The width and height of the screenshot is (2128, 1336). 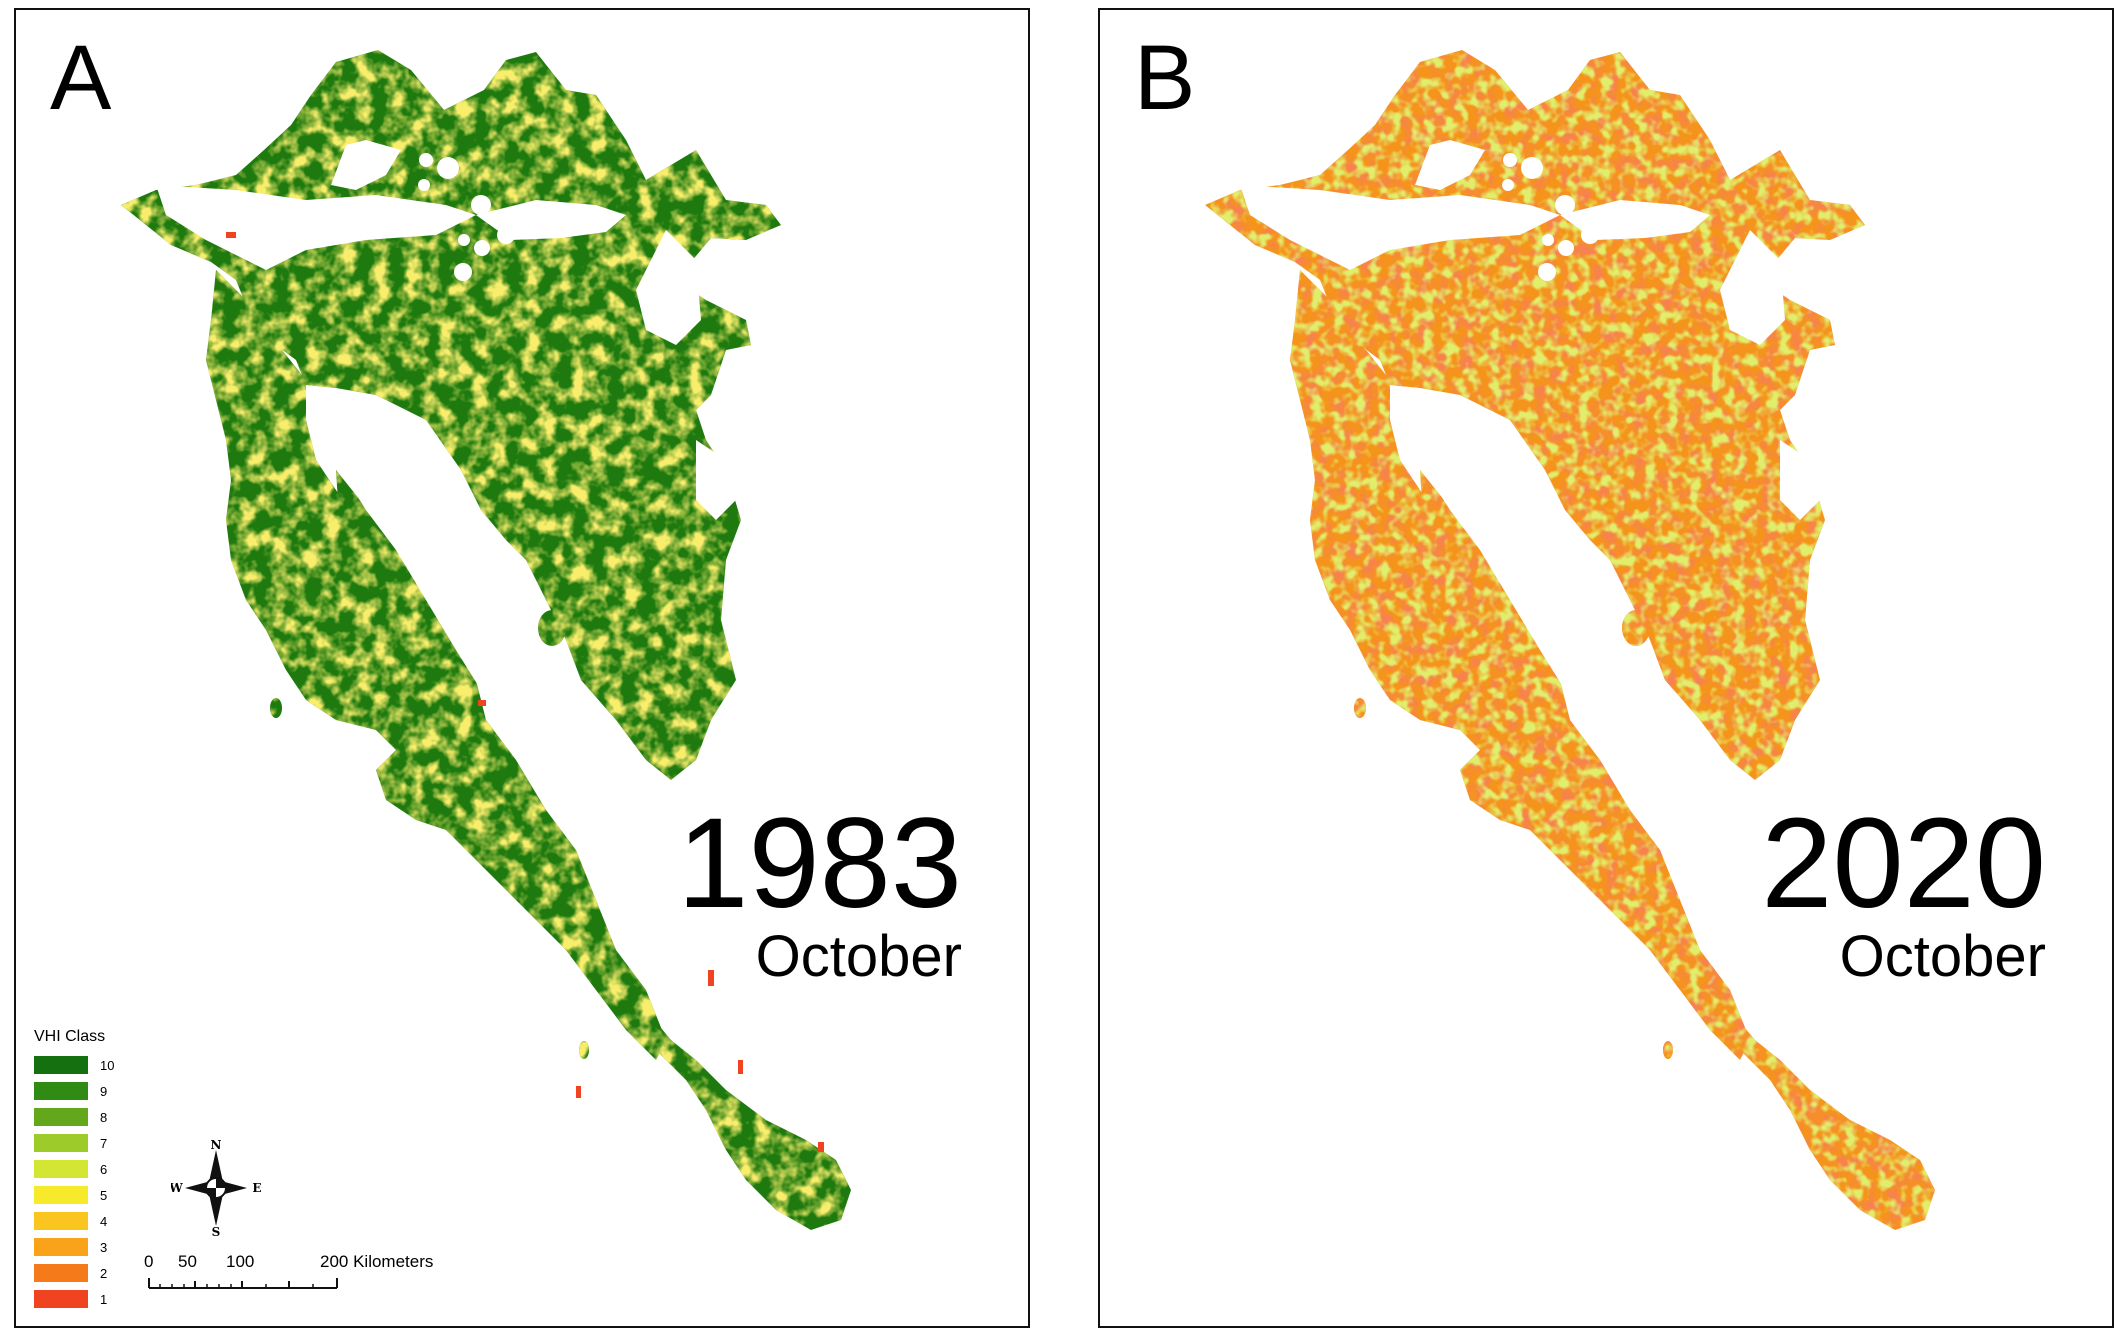 What do you see at coordinates (240, 1261) in the screenshot?
I see `scale-tick-100: 100` at bounding box center [240, 1261].